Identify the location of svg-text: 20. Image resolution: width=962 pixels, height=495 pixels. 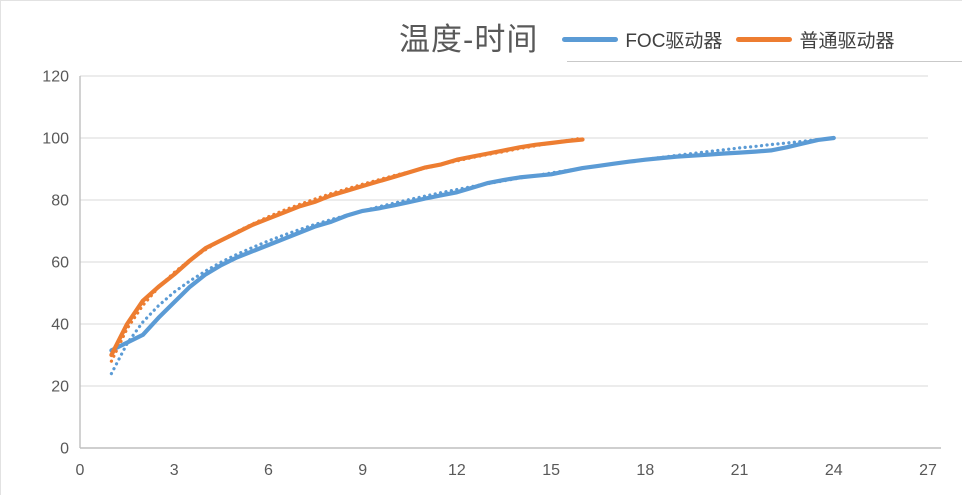
(60, 387).